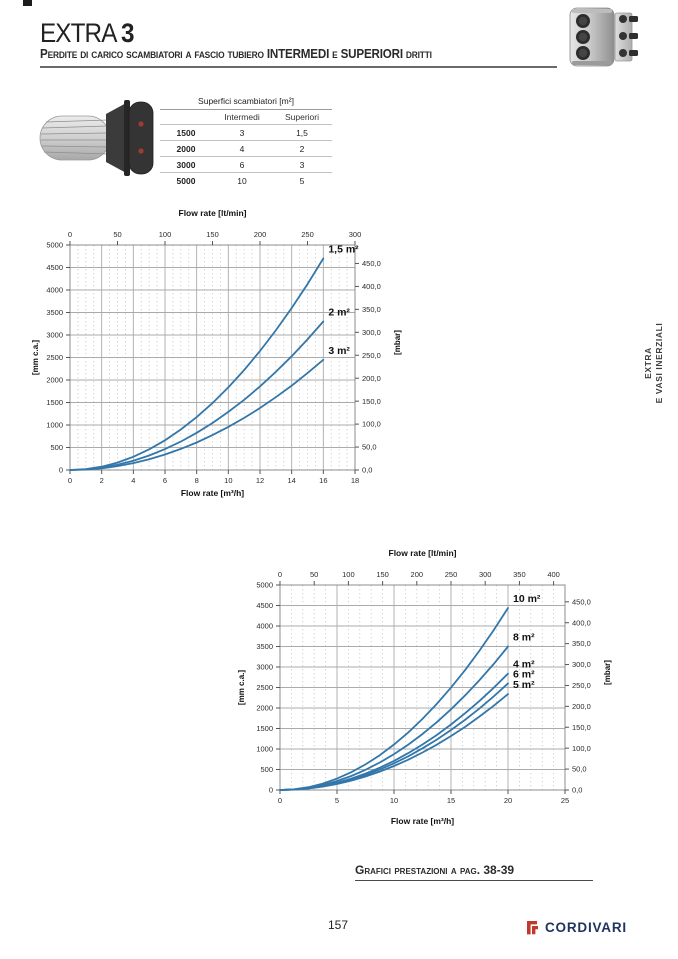  What do you see at coordinates (133, 480) in the screenshot?
I see `svg-text: 4` at bounding box center [133, 480].